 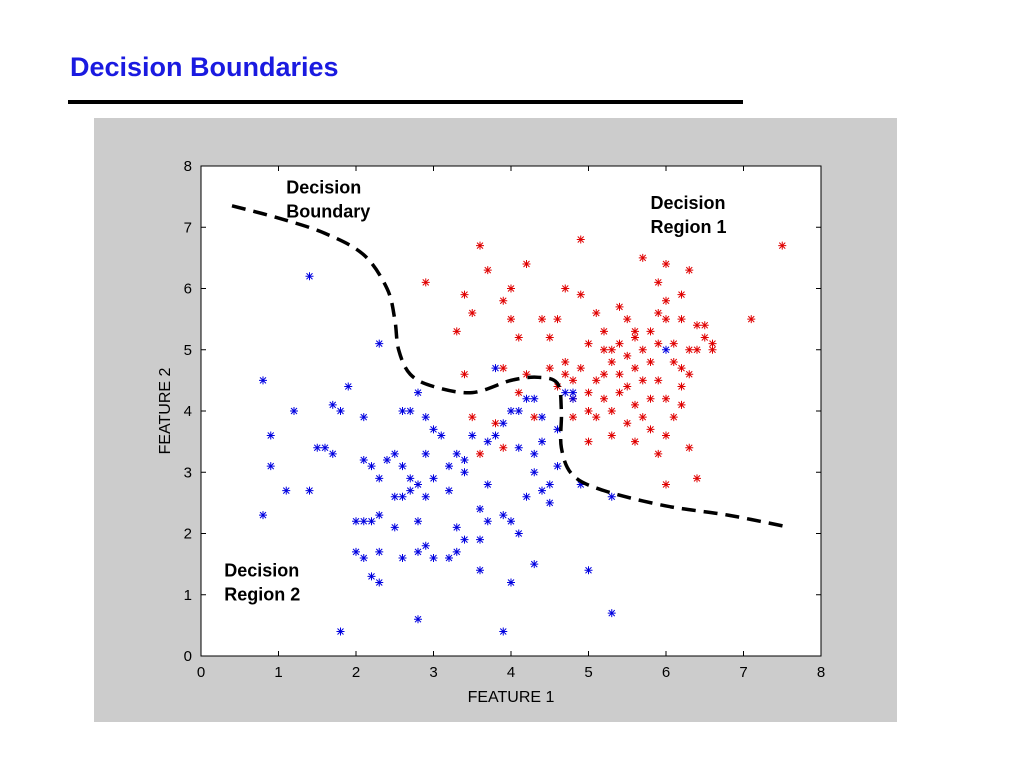 I want to click on y-tick-label: 2, so click(x=188, y=534).